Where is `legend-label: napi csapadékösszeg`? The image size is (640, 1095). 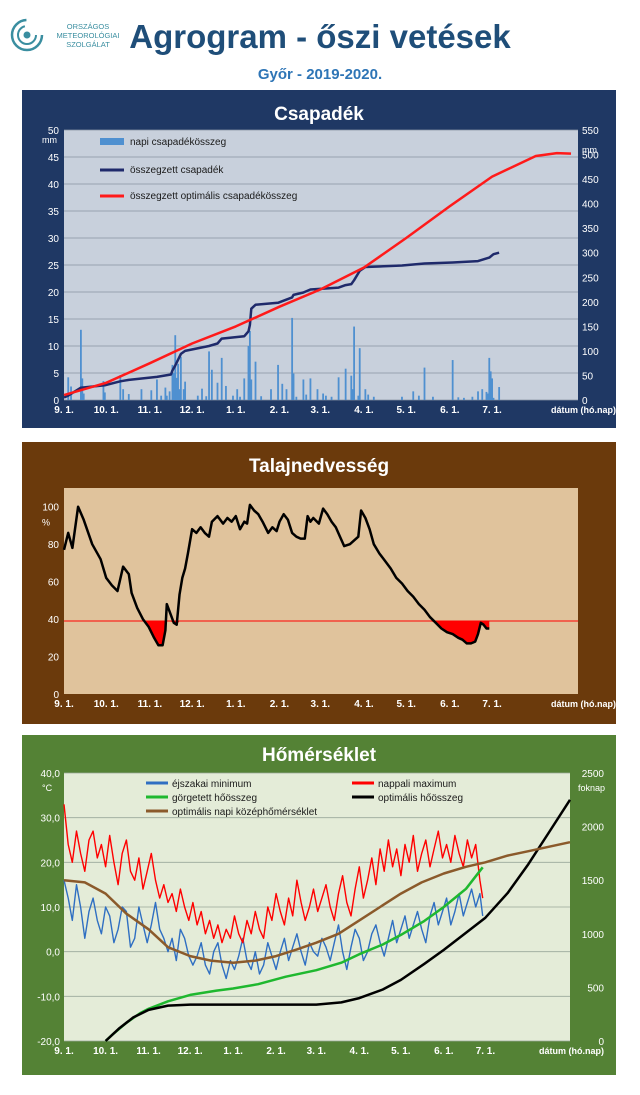
legend-label: napi csapadékösszeg is located at coordinates (178, 142).